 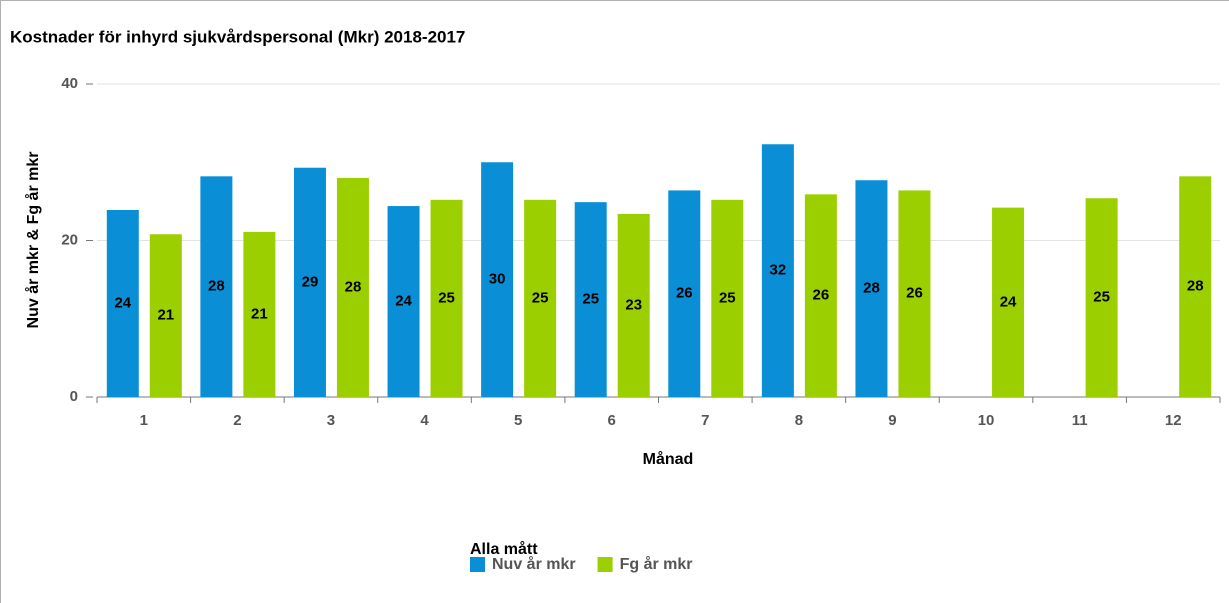 What do you see at coordinates (534, 564) in the screenshot?
I see `legend-label: Nuv år mkr` at bounding box center [534, 564].